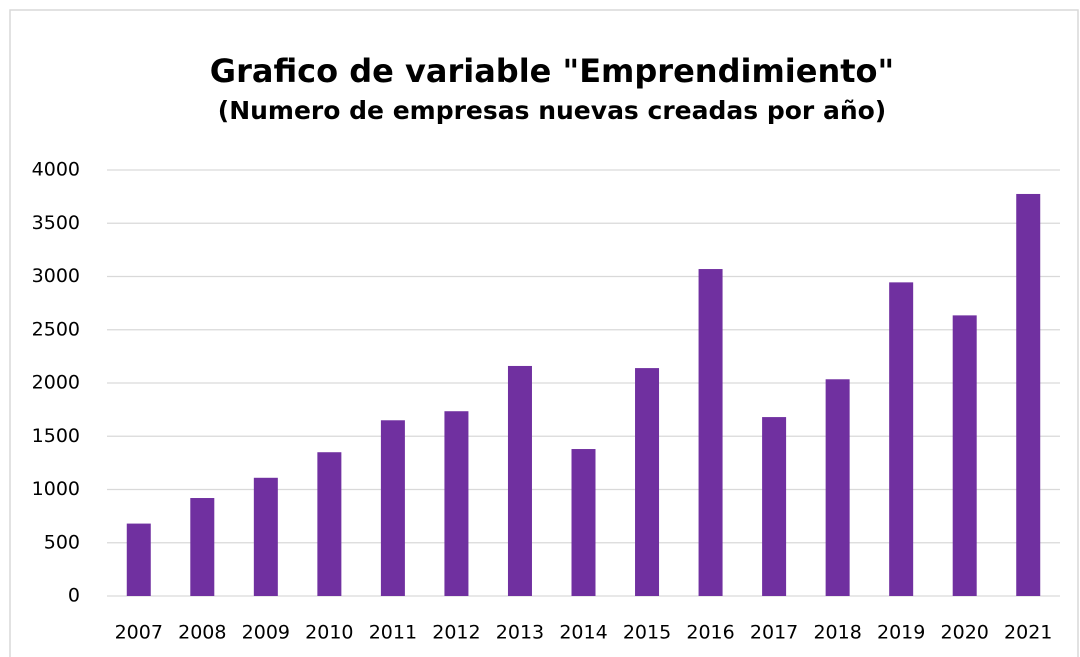 Image resolution: width=1080 pixels, height=657 pixels. What do you see at coordinates (56, 170) in the screenshot?
I see `y-tick-label: 4000` at bounding box center [56, 170].